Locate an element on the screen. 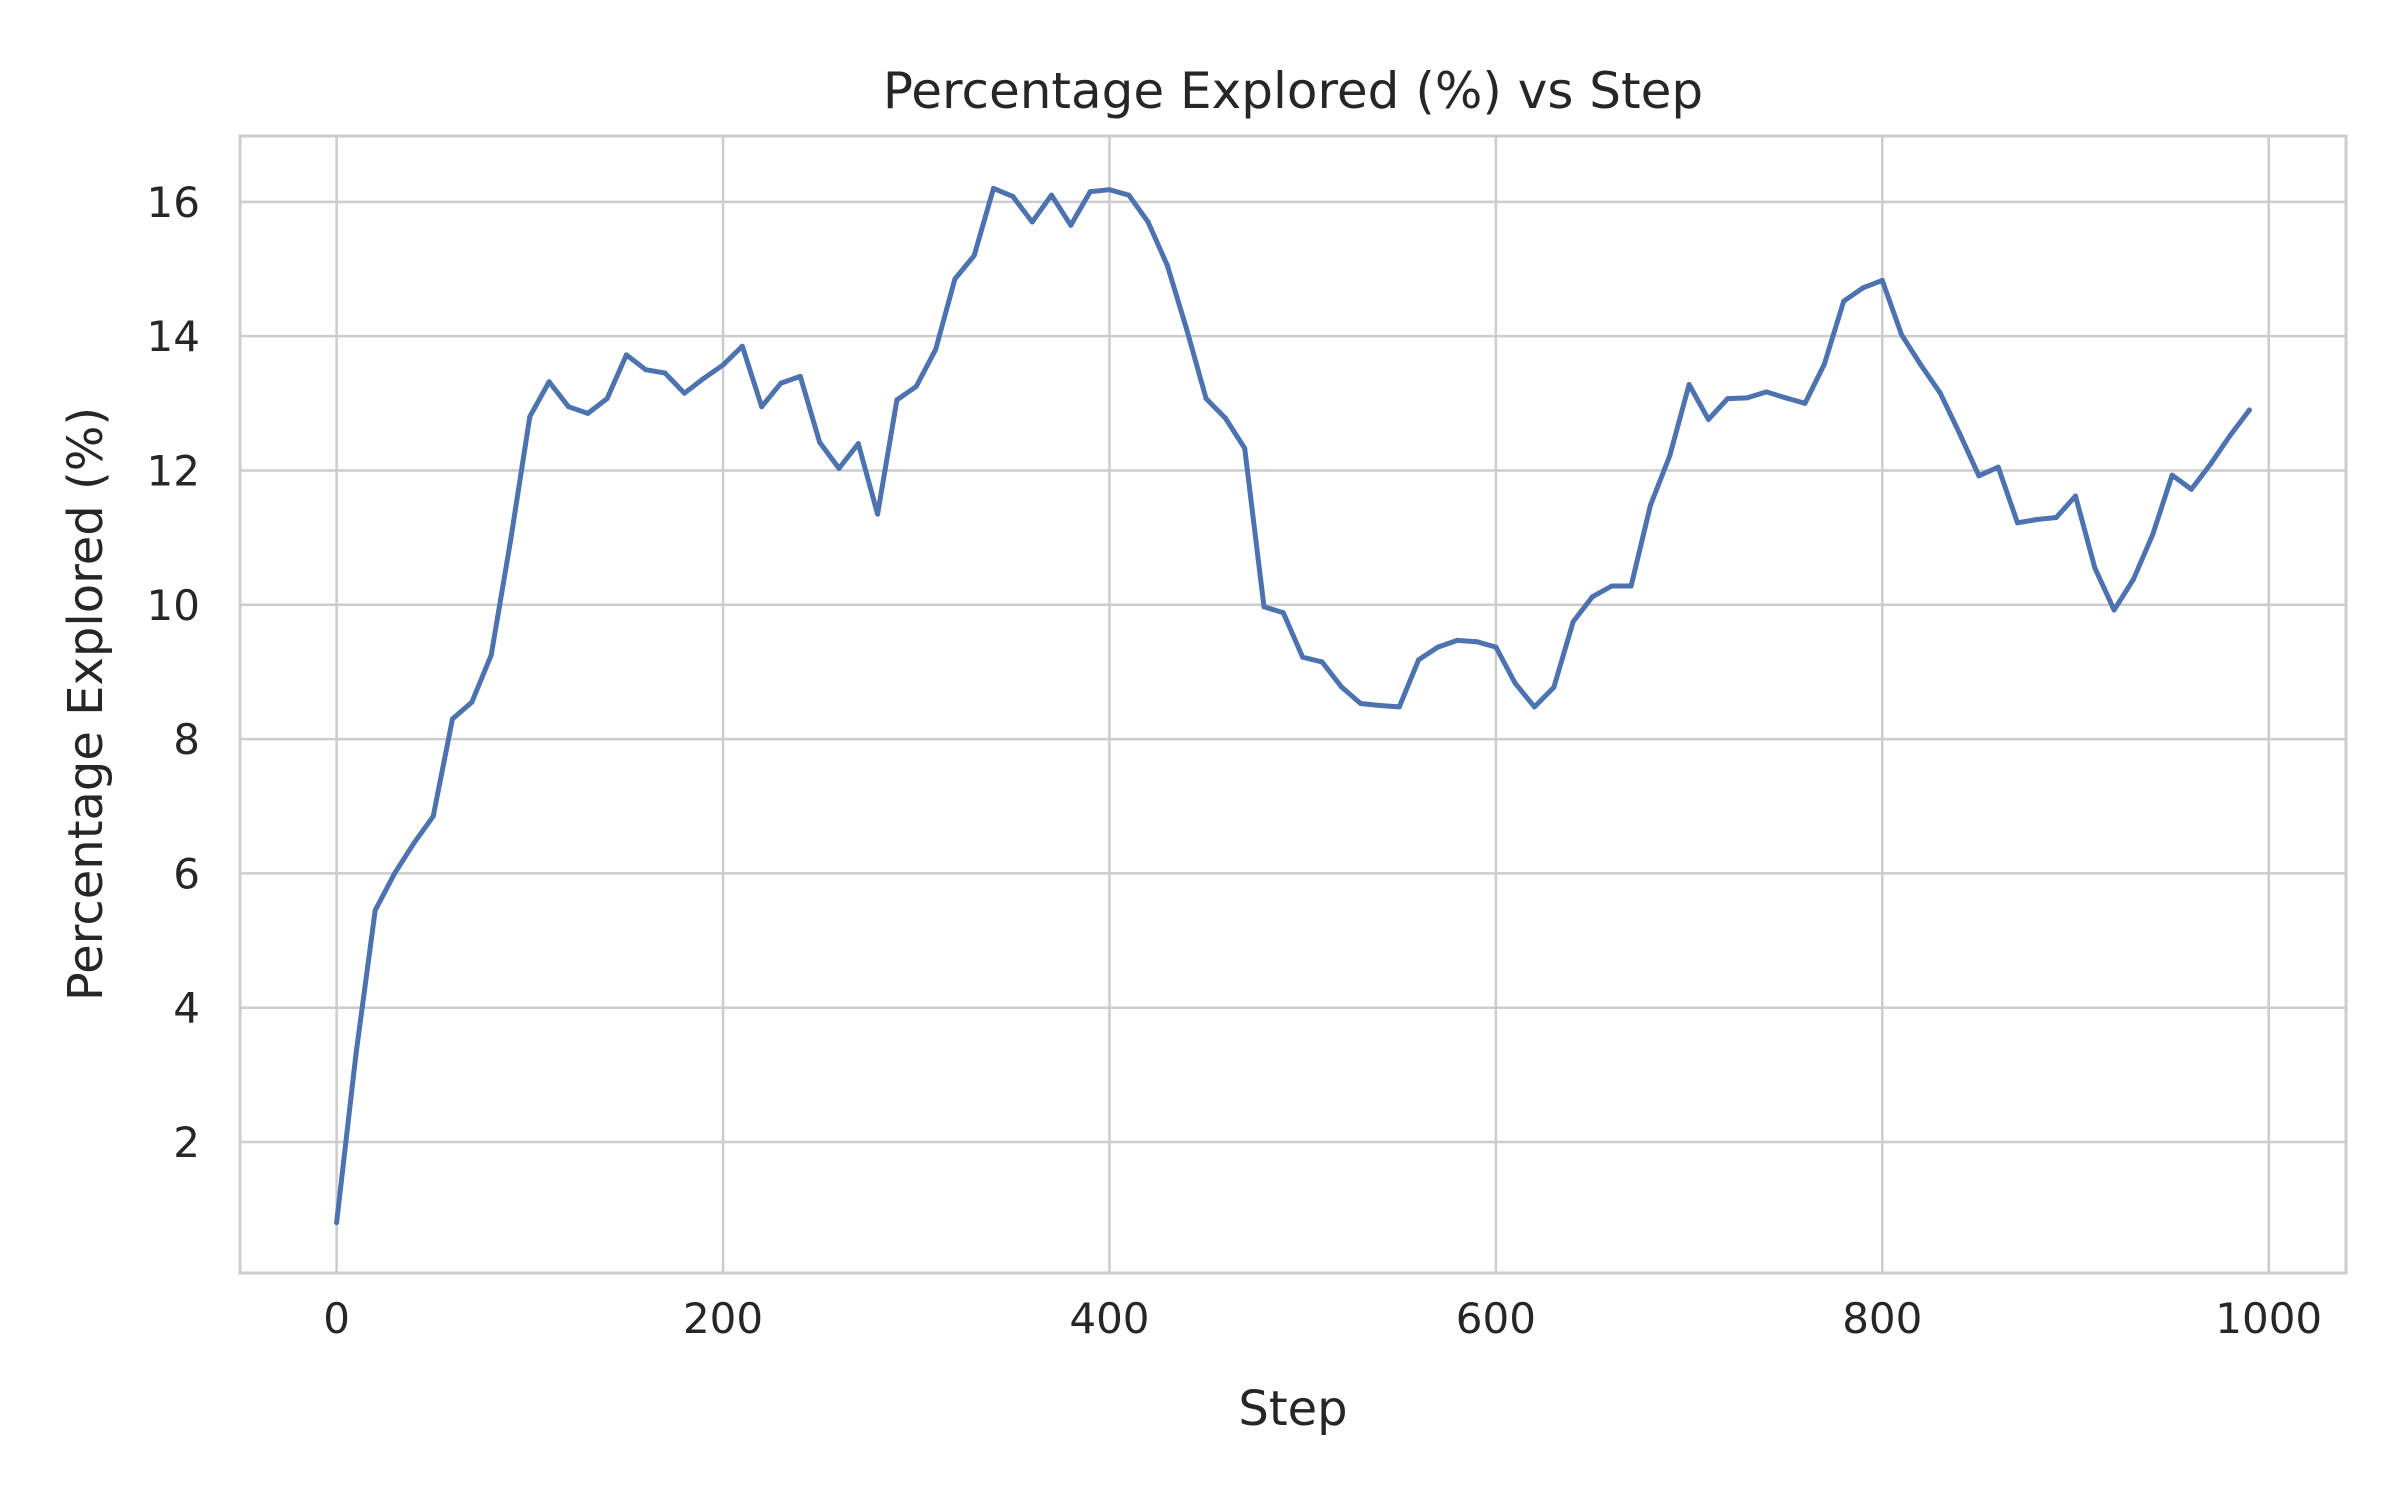 The height and width of the screenshot is (1500, 2400). x-tick-label: 1000 is located at coordinates (2268, 1318).